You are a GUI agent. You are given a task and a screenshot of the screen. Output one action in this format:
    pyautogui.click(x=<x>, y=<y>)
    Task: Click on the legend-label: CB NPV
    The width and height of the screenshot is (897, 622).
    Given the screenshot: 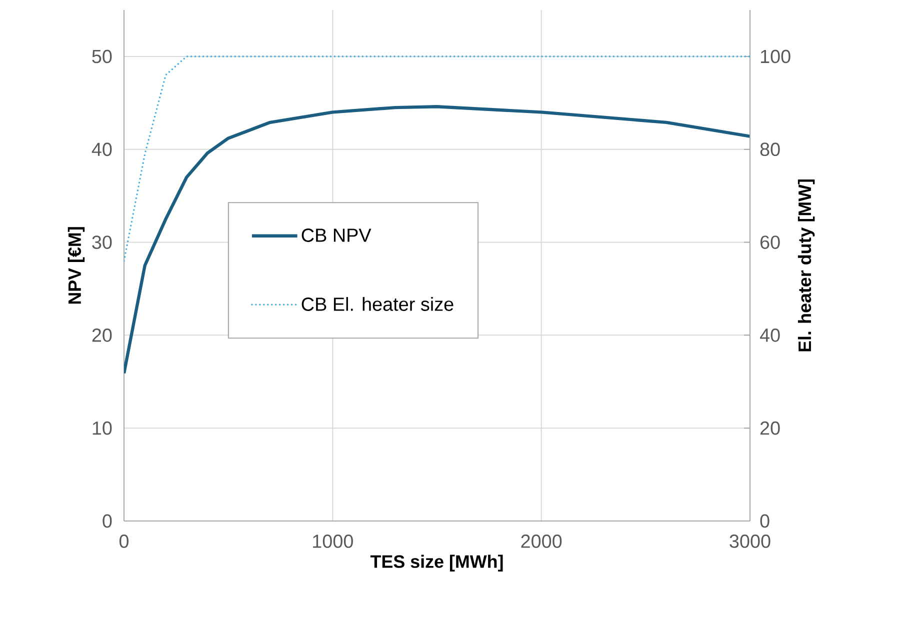 What is the action you would take?
    pyautogui.click(x=337, y=235)
    